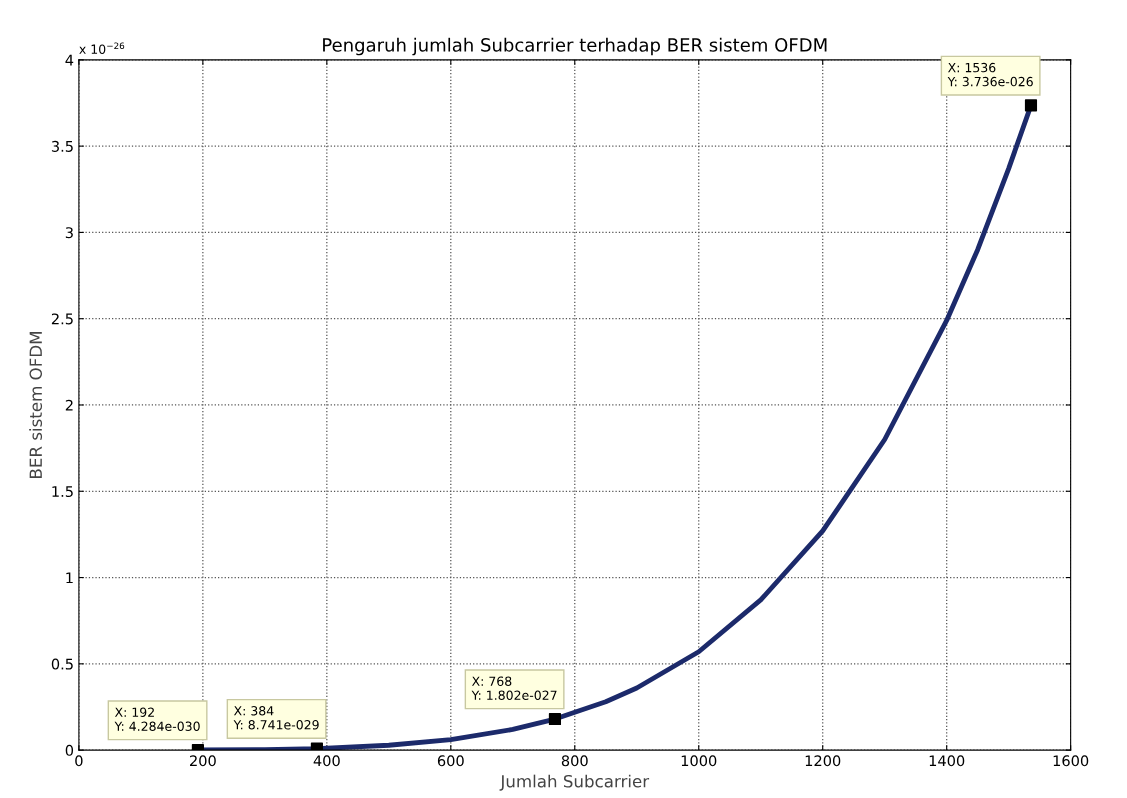  I want to click on annotation: X: 1536 Y: 3.736e-026, so click(990, 74).